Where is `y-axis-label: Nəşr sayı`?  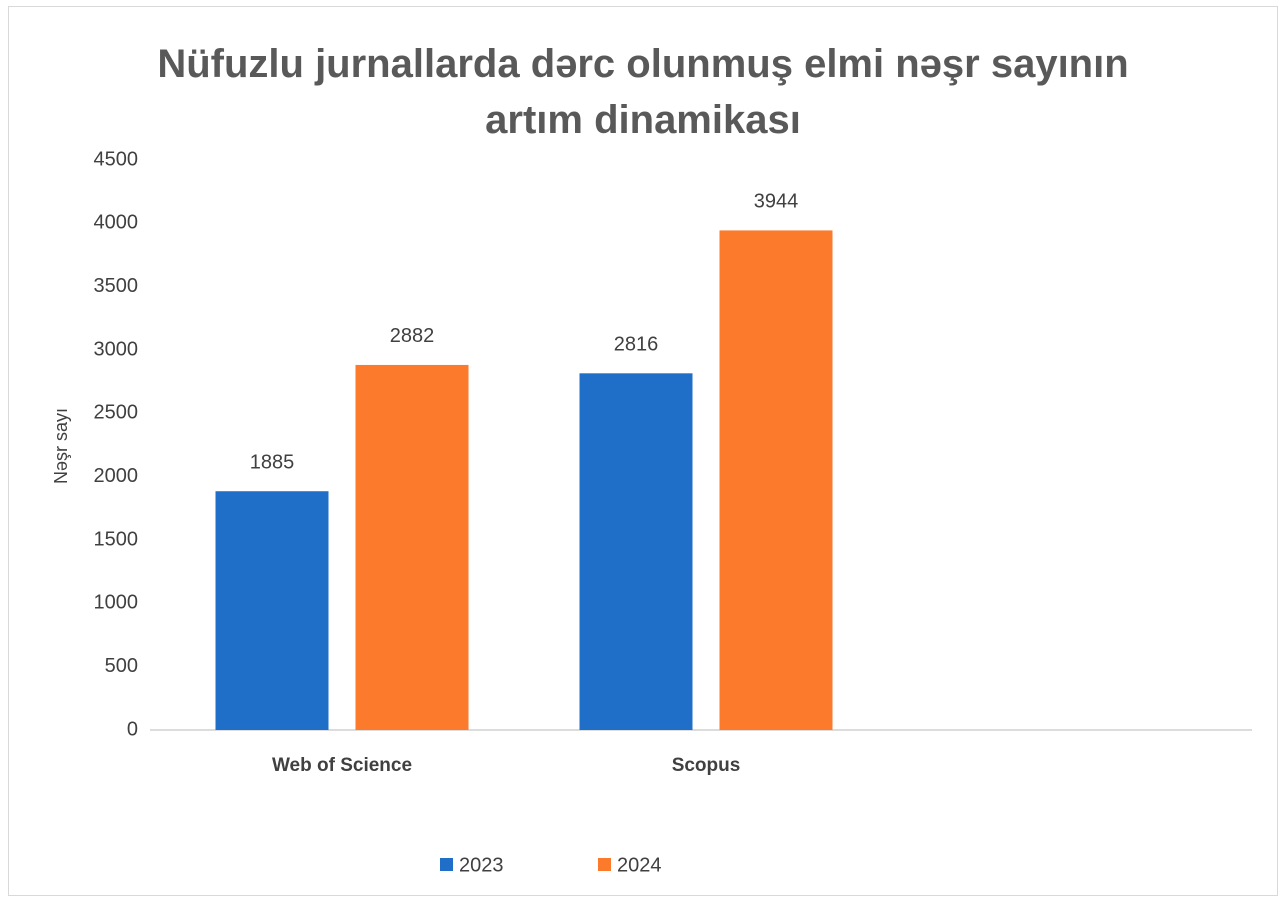
y-axis-label: Nəşr sayı is located at coordinates (61, 446).